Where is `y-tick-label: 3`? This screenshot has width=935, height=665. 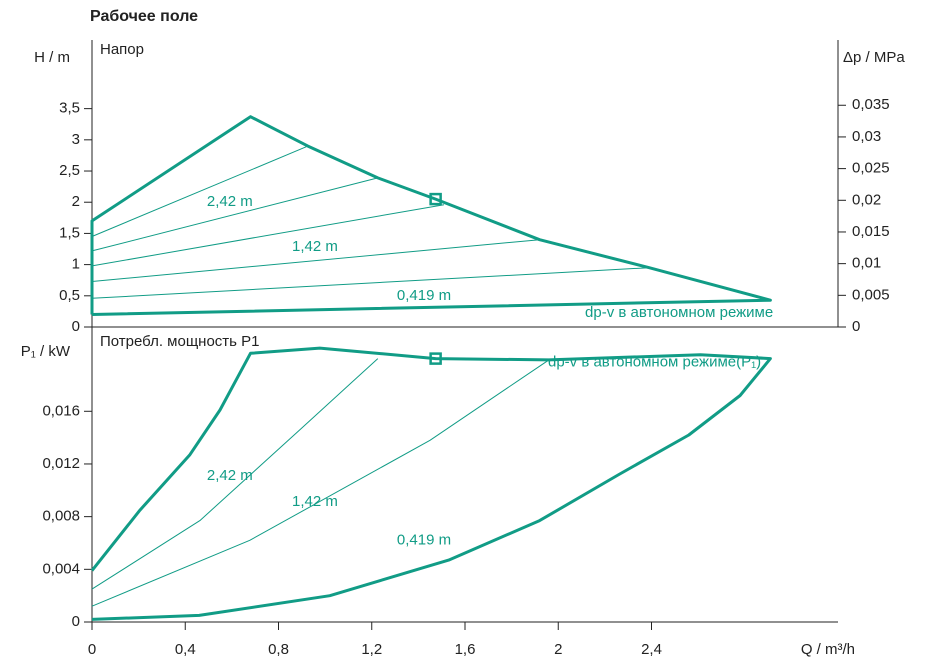
y-tick-label: 3 is located at coordinates (76, 139).